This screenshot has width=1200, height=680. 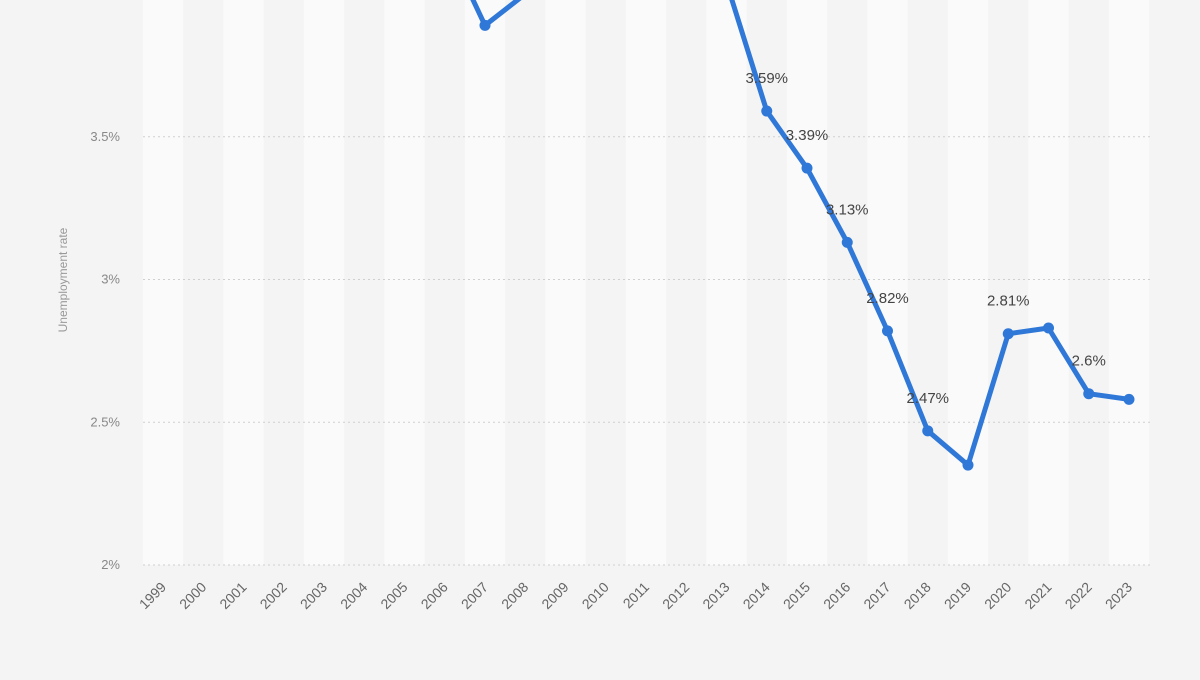 I want to click on data-label: 2.47%, so click(x=927, y=398).